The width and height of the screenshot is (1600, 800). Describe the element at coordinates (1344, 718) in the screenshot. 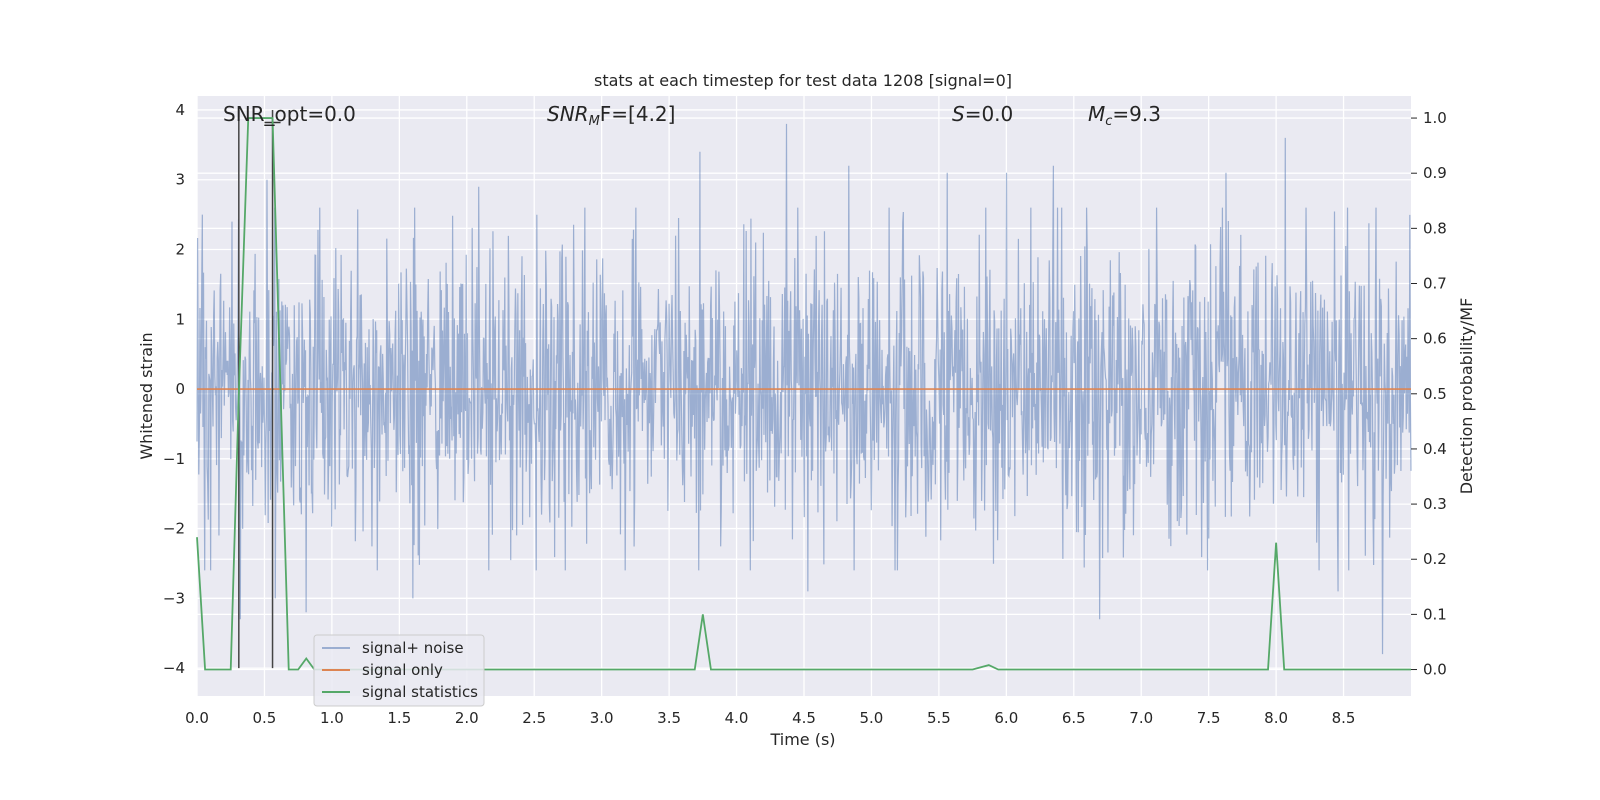

I see `x-tick-label: 8.5` at that location.